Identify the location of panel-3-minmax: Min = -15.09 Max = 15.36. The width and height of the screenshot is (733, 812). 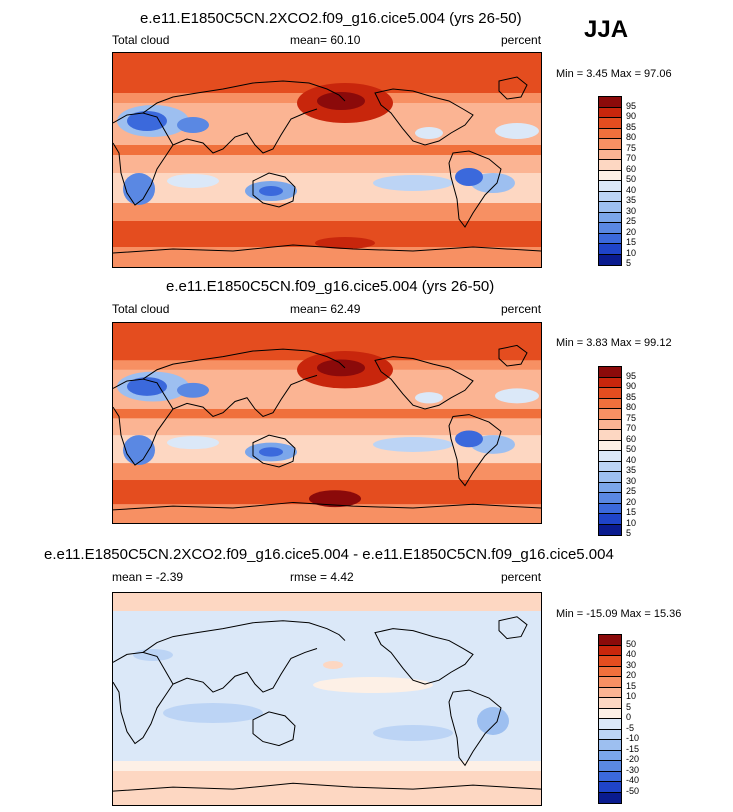
(619, 614).